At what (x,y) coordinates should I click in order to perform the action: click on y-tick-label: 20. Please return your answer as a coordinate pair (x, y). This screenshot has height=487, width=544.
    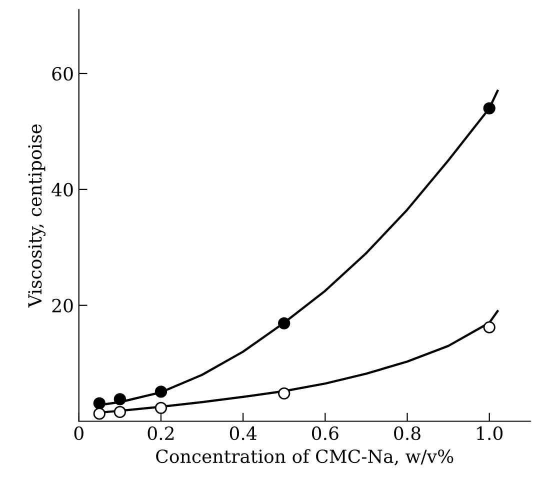
    Looking at the image, I should click on (62, 305).